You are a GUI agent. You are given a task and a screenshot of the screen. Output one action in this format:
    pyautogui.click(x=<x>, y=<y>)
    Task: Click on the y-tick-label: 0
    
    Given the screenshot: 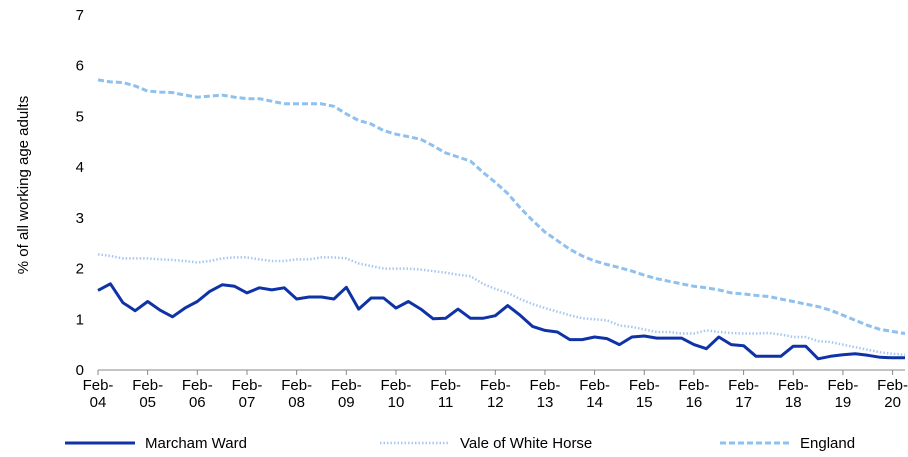 What is the action you would take?
    pyautogui.click(x=80, y=370)
    